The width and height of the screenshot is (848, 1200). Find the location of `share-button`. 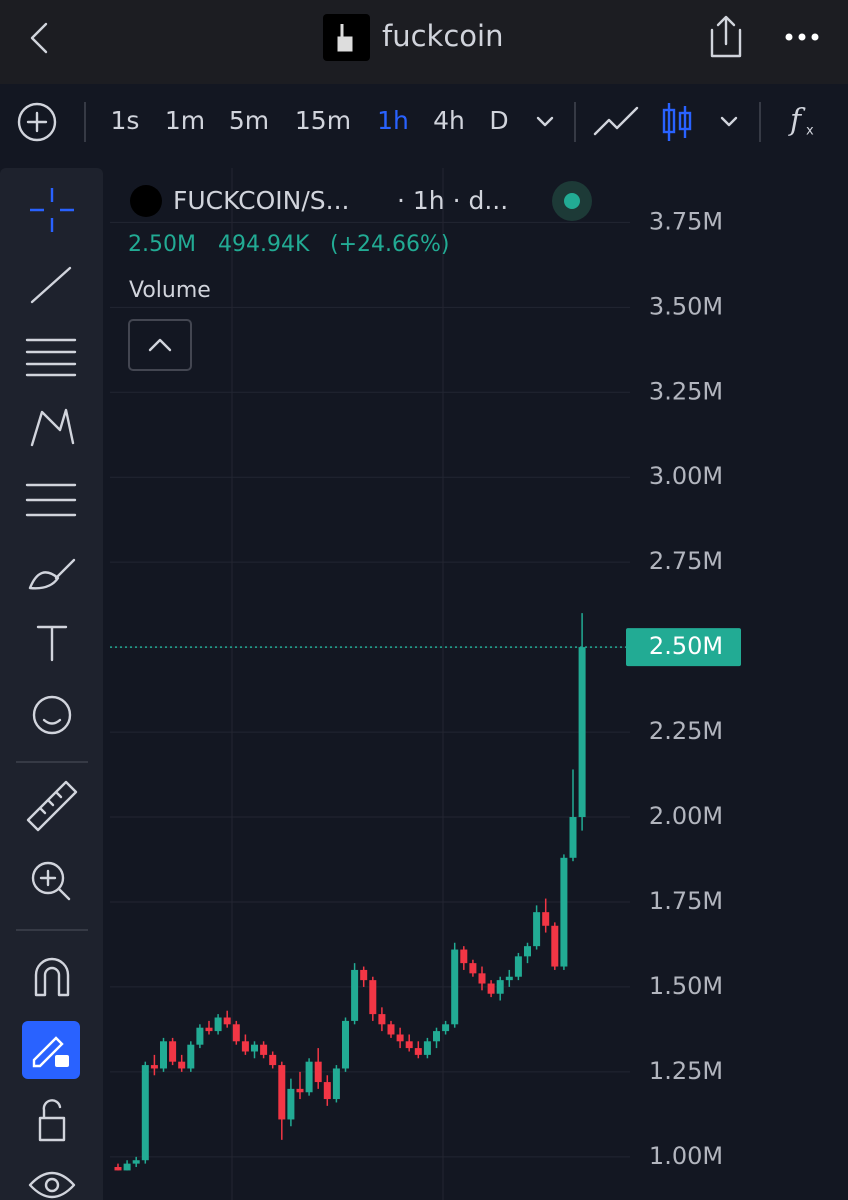

share-button is located at coordinates (726, 36).